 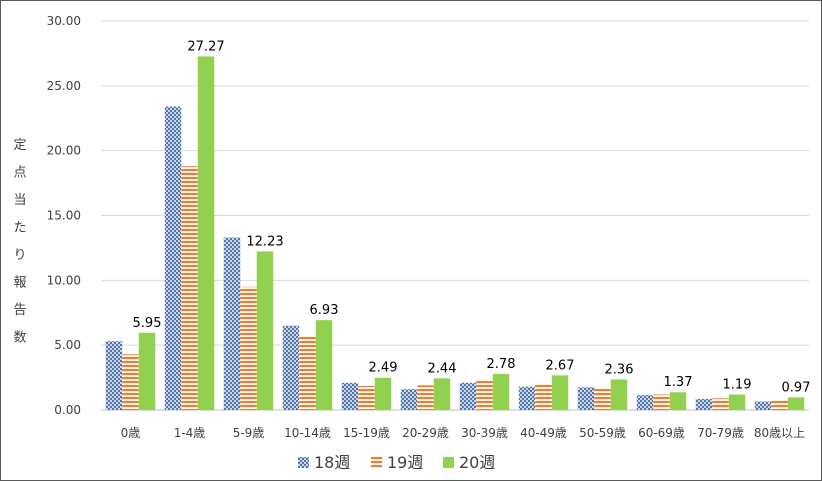 I want to click on y-tick-label: 30.00, so click(x=64, y=21).